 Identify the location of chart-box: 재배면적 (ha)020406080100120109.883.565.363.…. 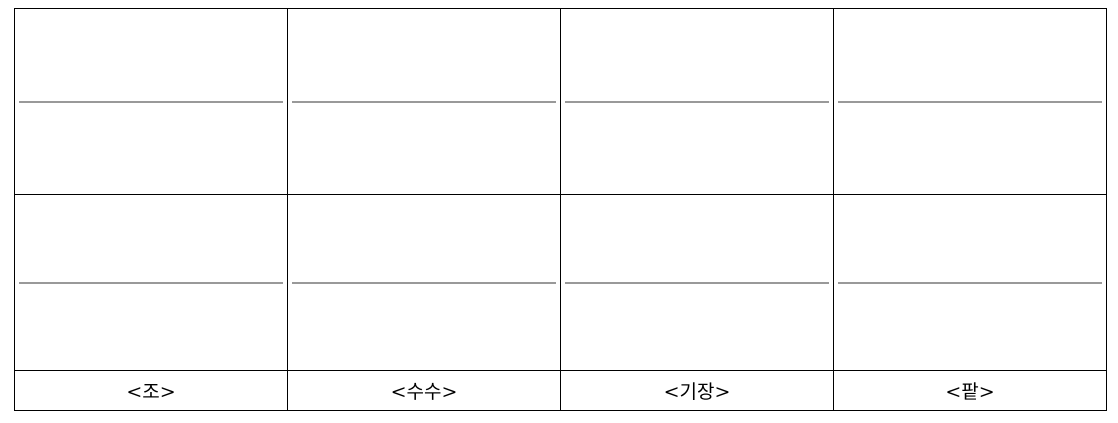
(151, 282).